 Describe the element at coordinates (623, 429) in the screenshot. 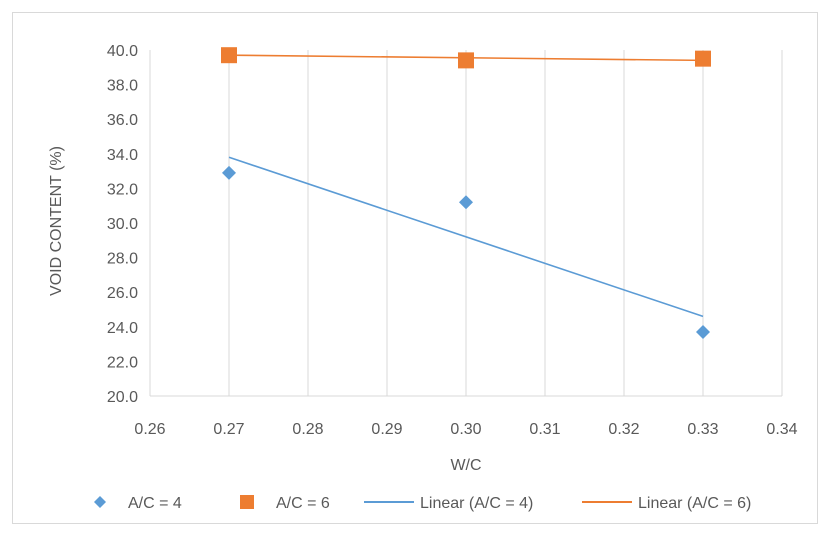

I see `x-tick-label-6: 0.32` at that location.